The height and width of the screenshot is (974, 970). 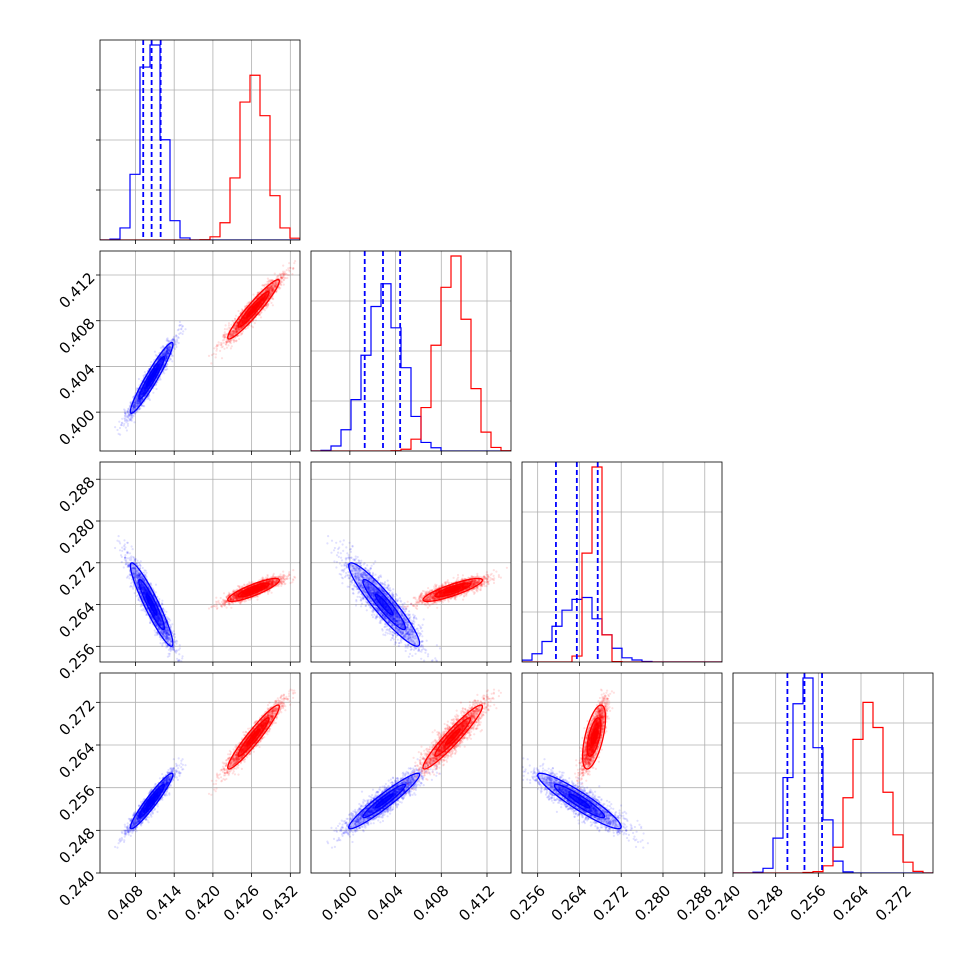 What do you see at coordinates (198, 142) in the screenshot?
I see `histogram-p0` at bounding box center [198, 142].